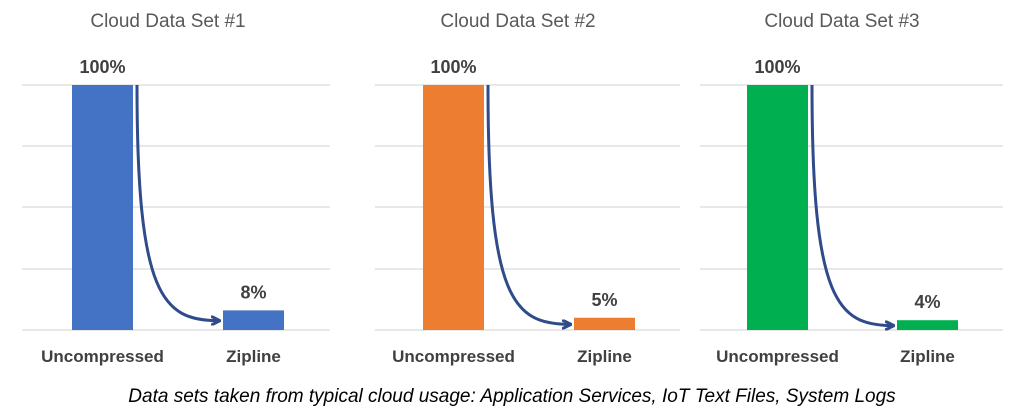 Image resolution: width=1024 pixels, height=420 pixels. Describe the element at coordinates (167, 21) in the screenshot. I see `chart-title: Cloud Data Set #1` at that location.